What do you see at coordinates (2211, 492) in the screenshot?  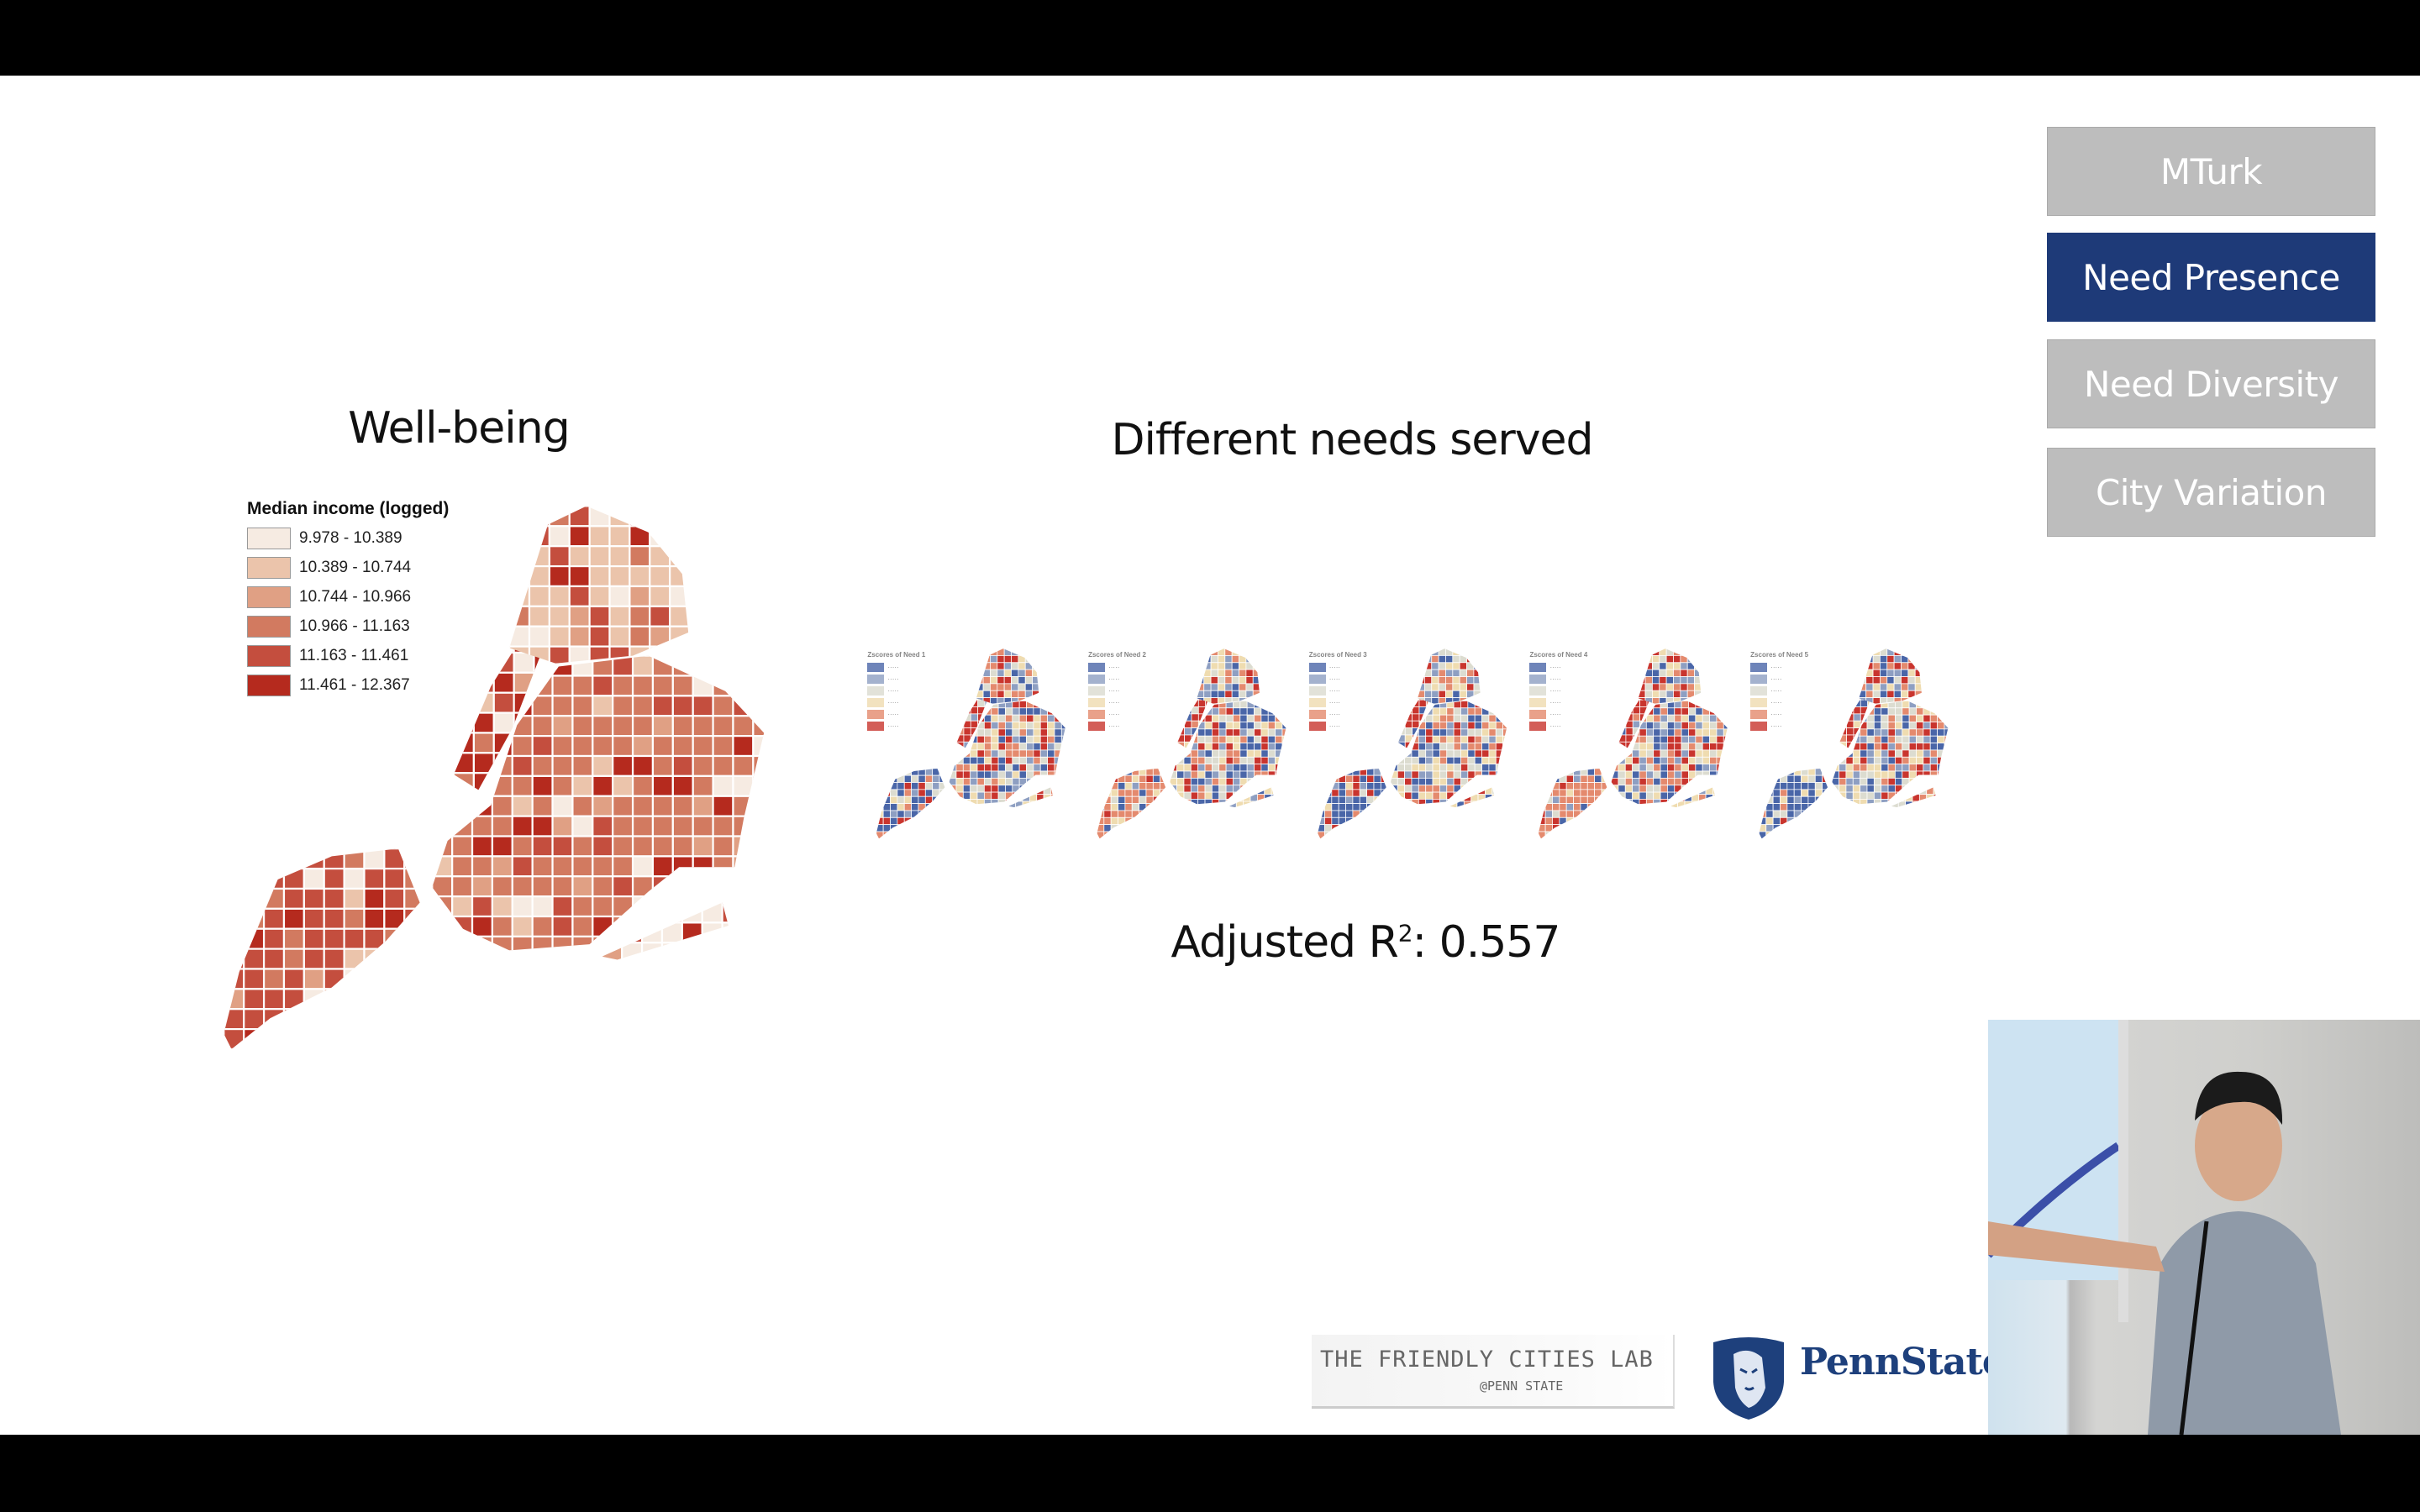 I see `nav-city-variation: City Variation` at bounding box center [2211, 492].